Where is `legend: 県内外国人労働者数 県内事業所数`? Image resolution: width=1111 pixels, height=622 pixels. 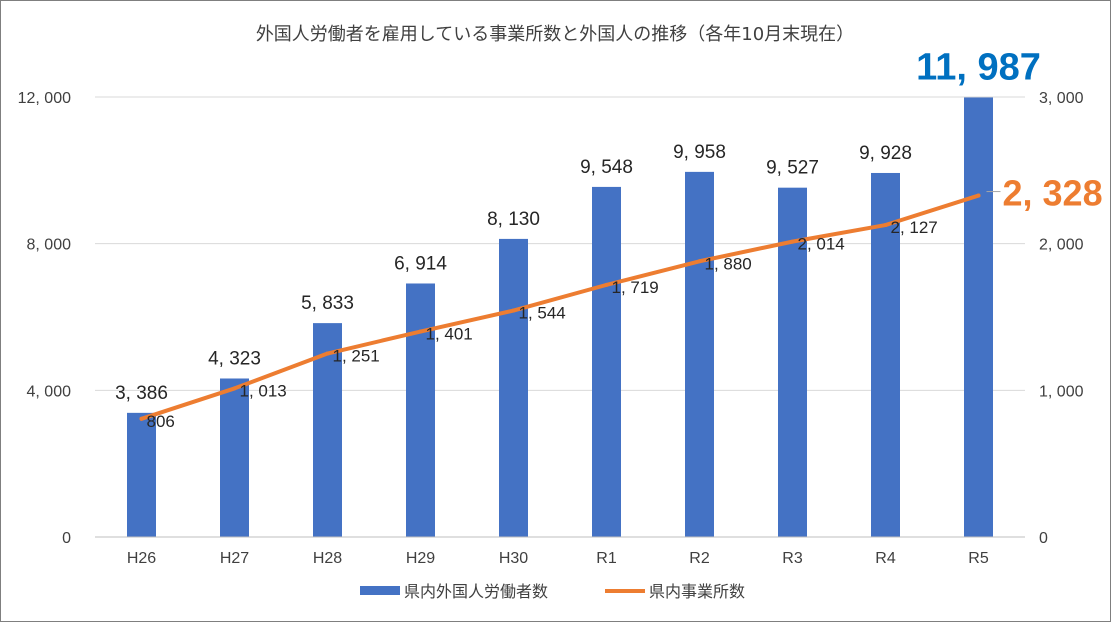
legend: 県内外国人労働者数 県内事業所数 is located at coordinates (552, 591).